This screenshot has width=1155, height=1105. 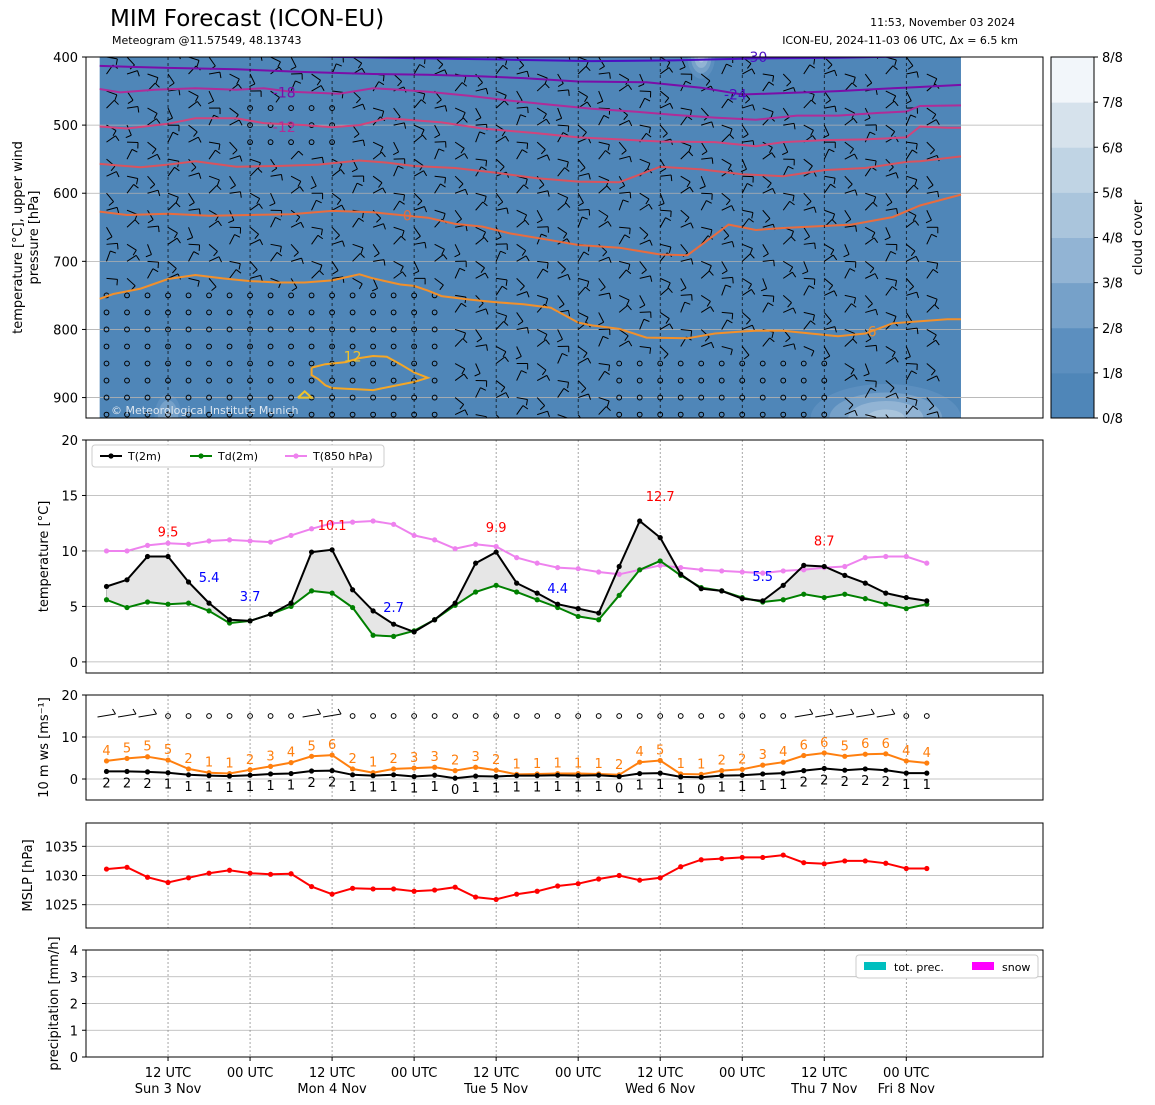 I want to click on y-axis-label: pressure [hPa], so click(x=34, y=238).